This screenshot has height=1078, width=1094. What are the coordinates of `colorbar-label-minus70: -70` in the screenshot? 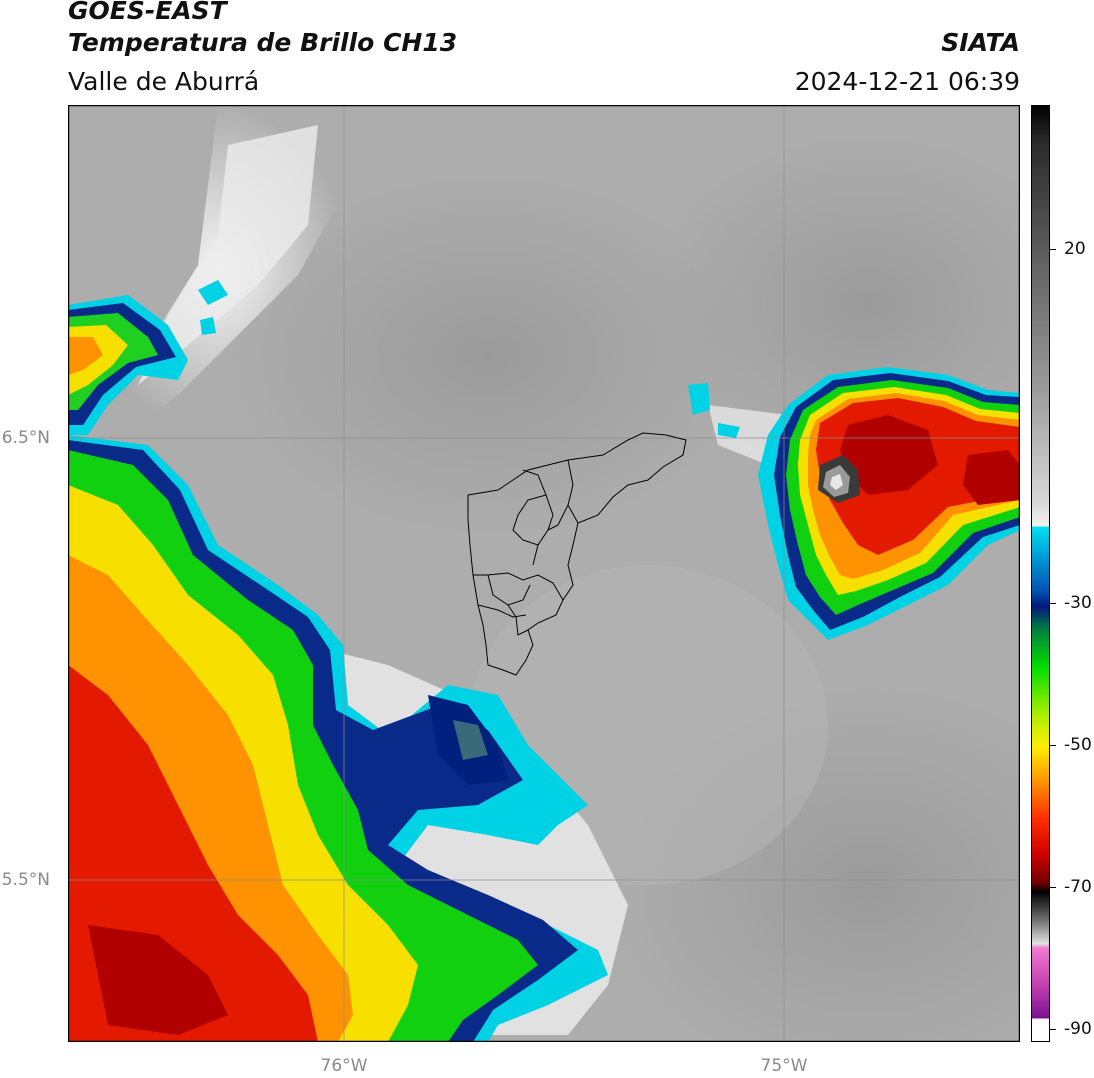 It's located at (1078, 887).